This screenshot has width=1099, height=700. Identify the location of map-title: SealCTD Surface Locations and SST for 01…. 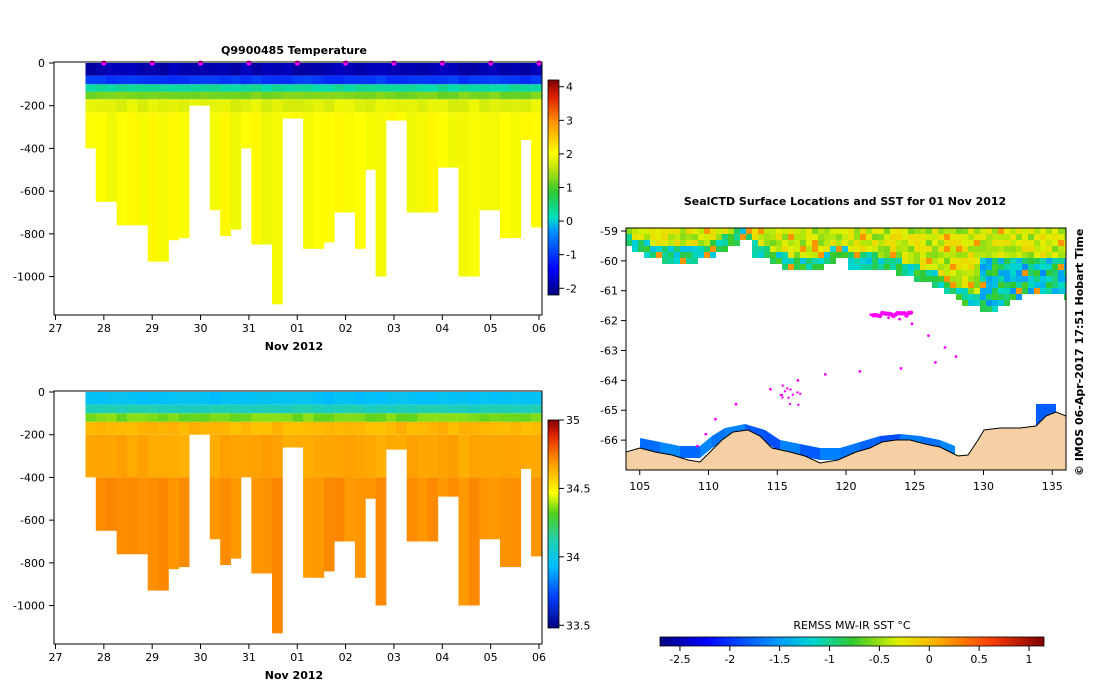
(845, 201).